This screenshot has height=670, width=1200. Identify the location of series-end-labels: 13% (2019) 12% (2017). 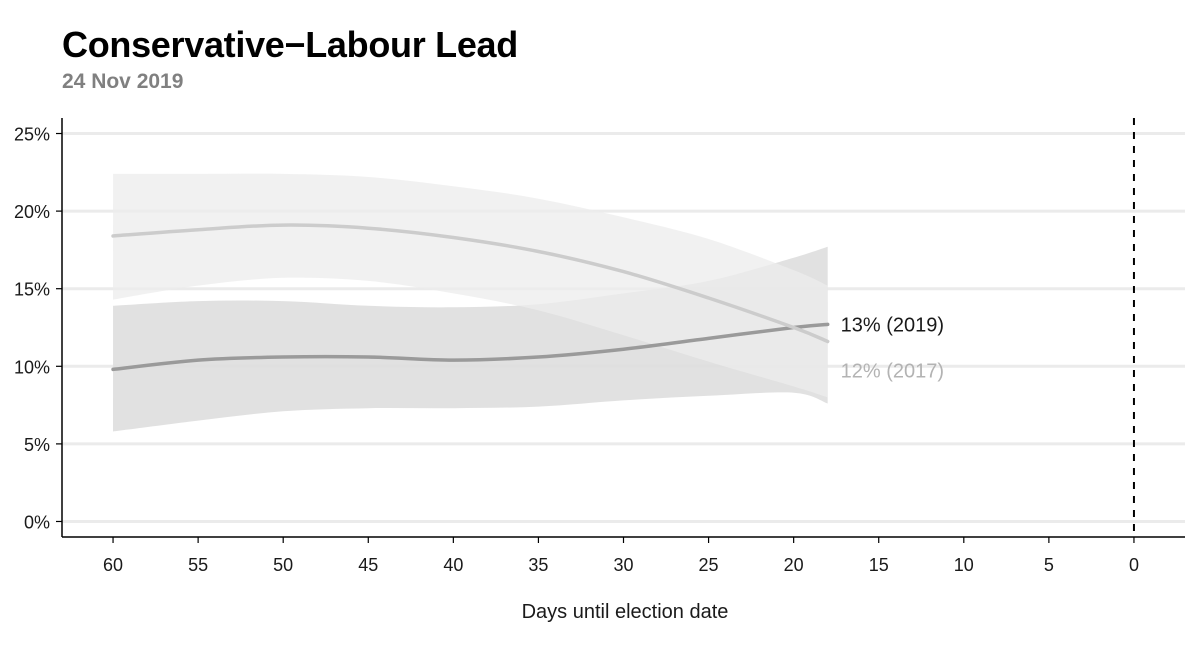
(892, 348).